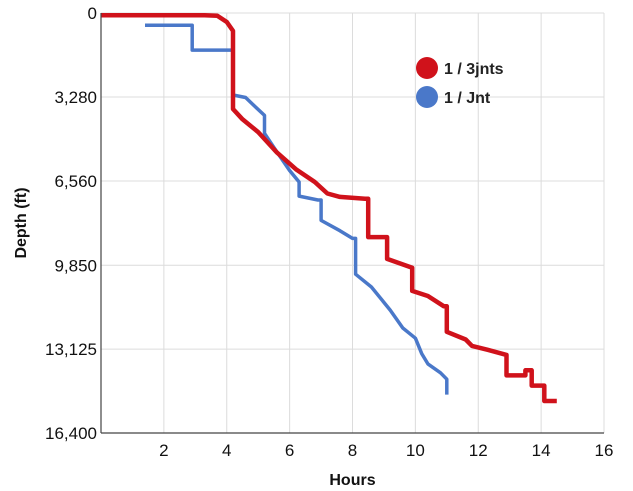 This screenshot has height=491, width=633. What do you see at coordinates (415, 450) in the screenshot?
I see `x-tick-label: 10` at bounding box center [415, 450].